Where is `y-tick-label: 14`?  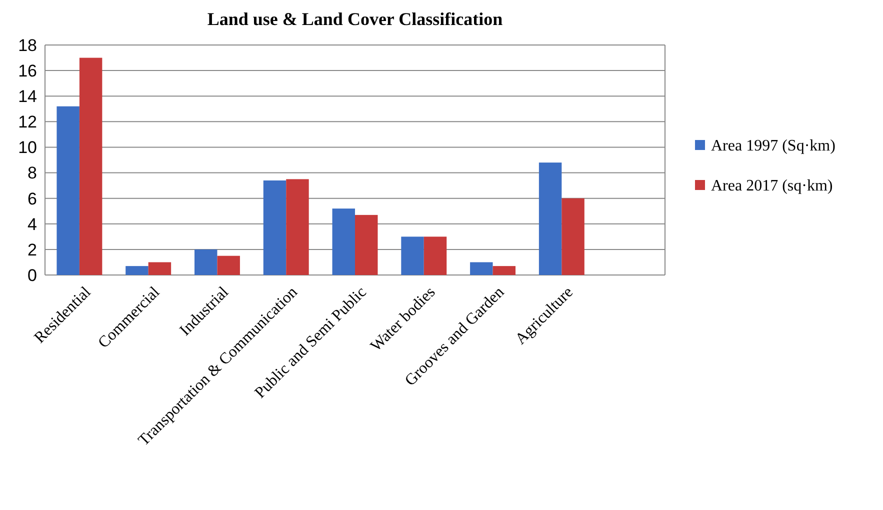 y-tick-label: 14 is located at coordinates (27, 96).